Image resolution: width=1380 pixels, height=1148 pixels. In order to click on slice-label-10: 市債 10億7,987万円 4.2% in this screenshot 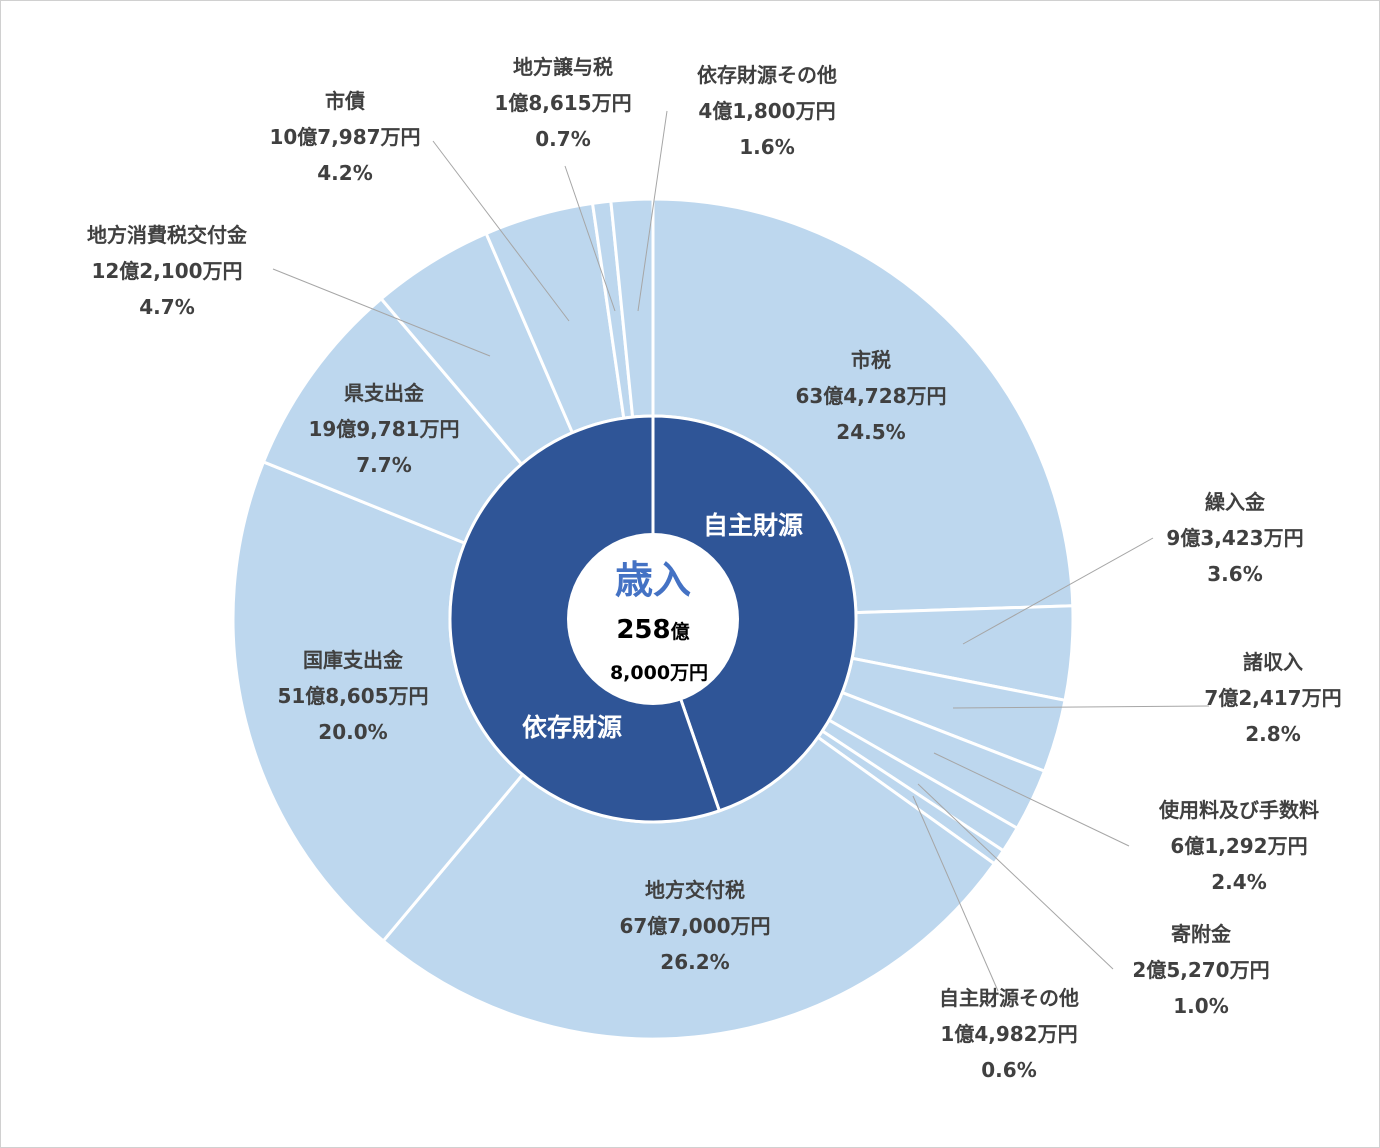, I will do `click(344, 137)`.